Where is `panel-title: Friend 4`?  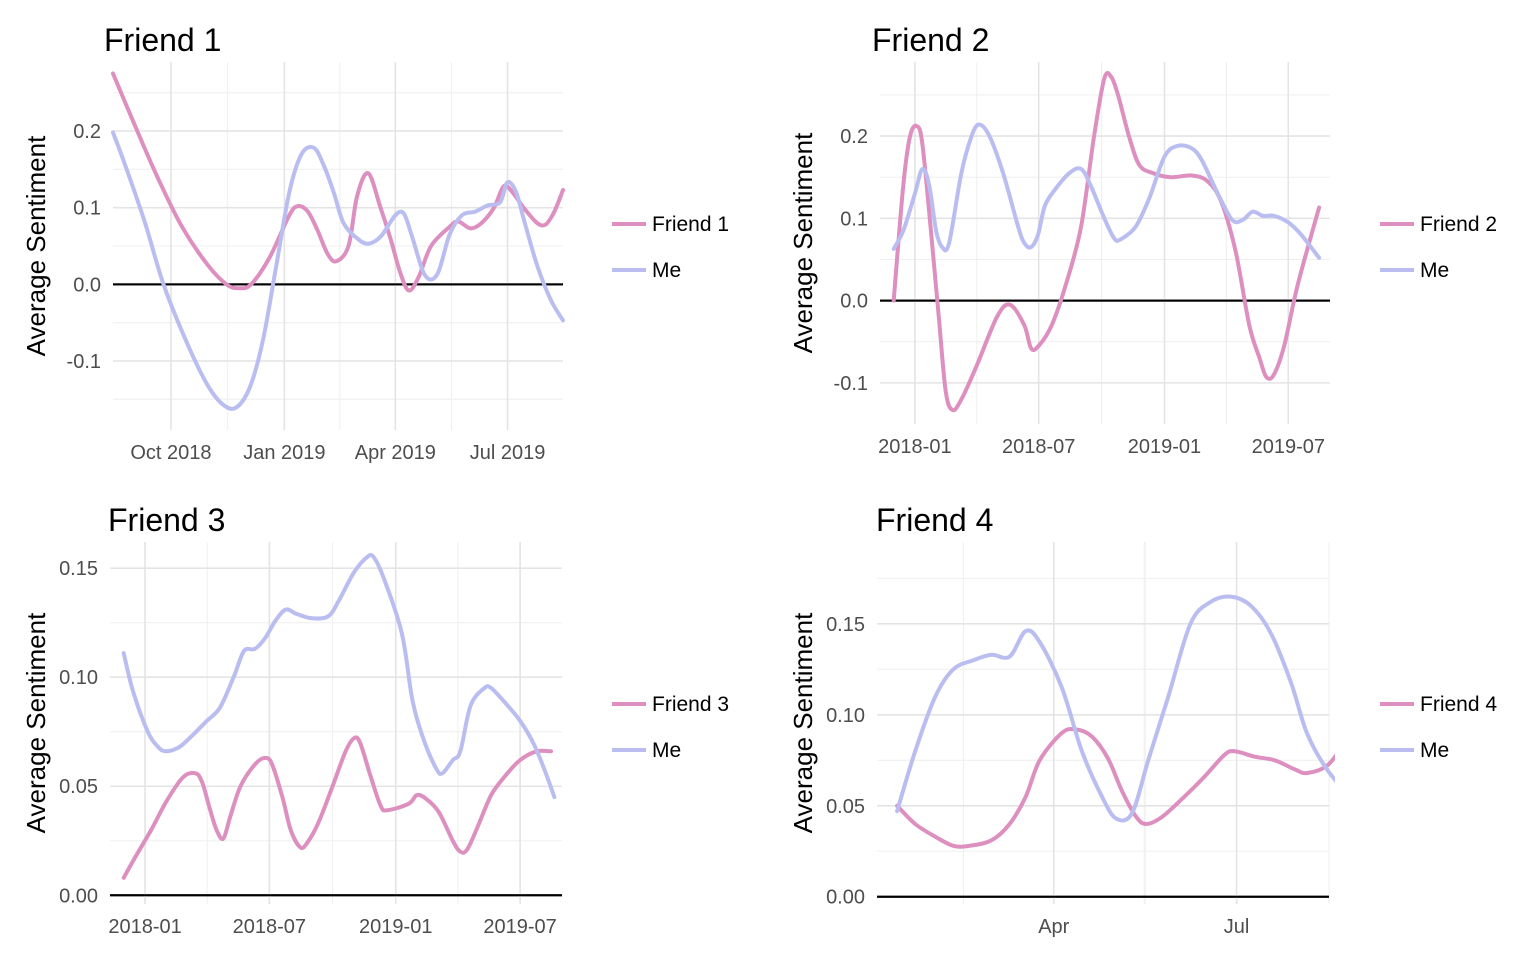 panel-title: Friend 4 is located at coordinates (934, 520).